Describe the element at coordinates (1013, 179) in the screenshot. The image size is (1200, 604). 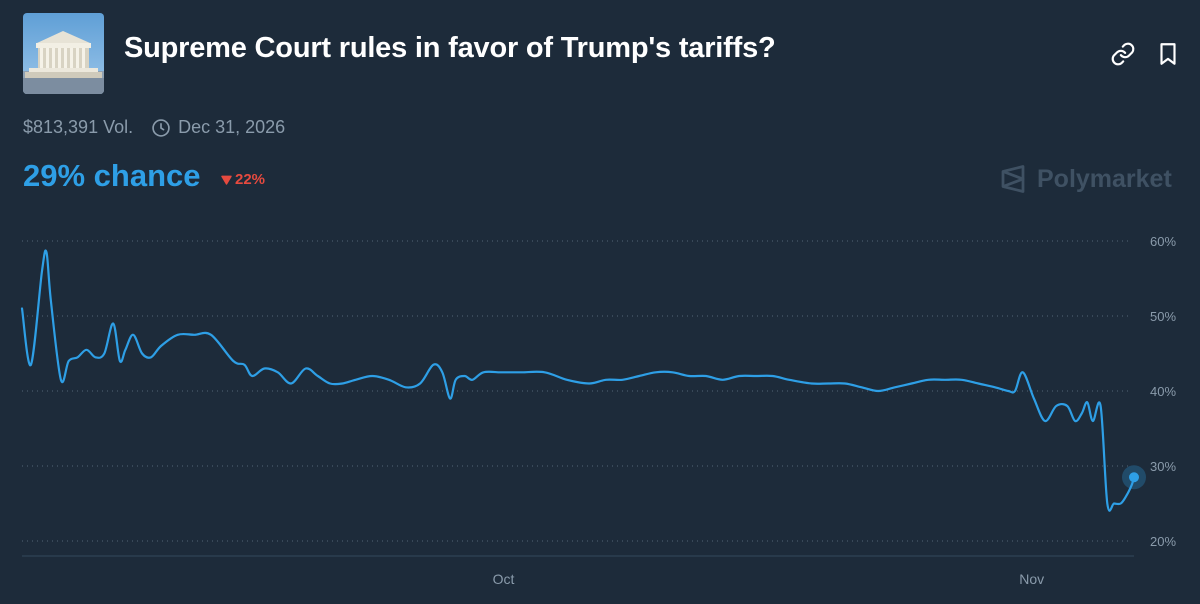
I see `polymarket-logo-icon` at that location.